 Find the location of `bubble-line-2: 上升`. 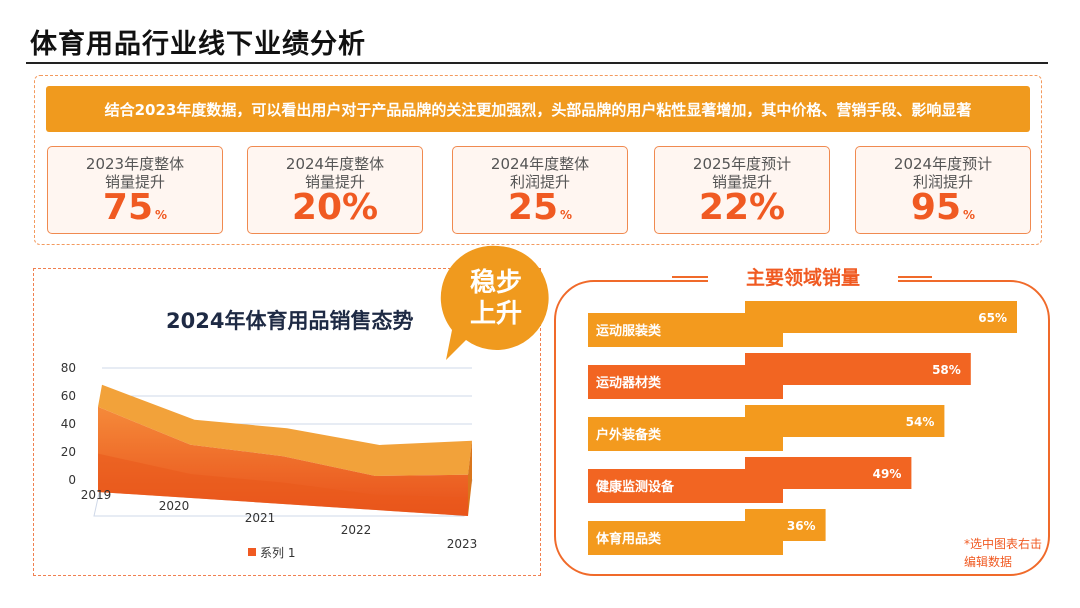

bubble-line-2: 上升 is located at coordinates (495, 314).